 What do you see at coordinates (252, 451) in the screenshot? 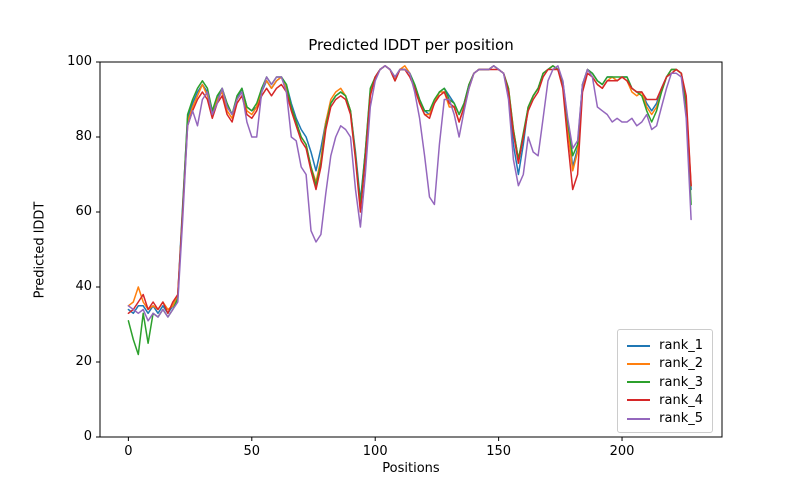
I see `x-tick-label: 50` at bounding box center [252, 451].